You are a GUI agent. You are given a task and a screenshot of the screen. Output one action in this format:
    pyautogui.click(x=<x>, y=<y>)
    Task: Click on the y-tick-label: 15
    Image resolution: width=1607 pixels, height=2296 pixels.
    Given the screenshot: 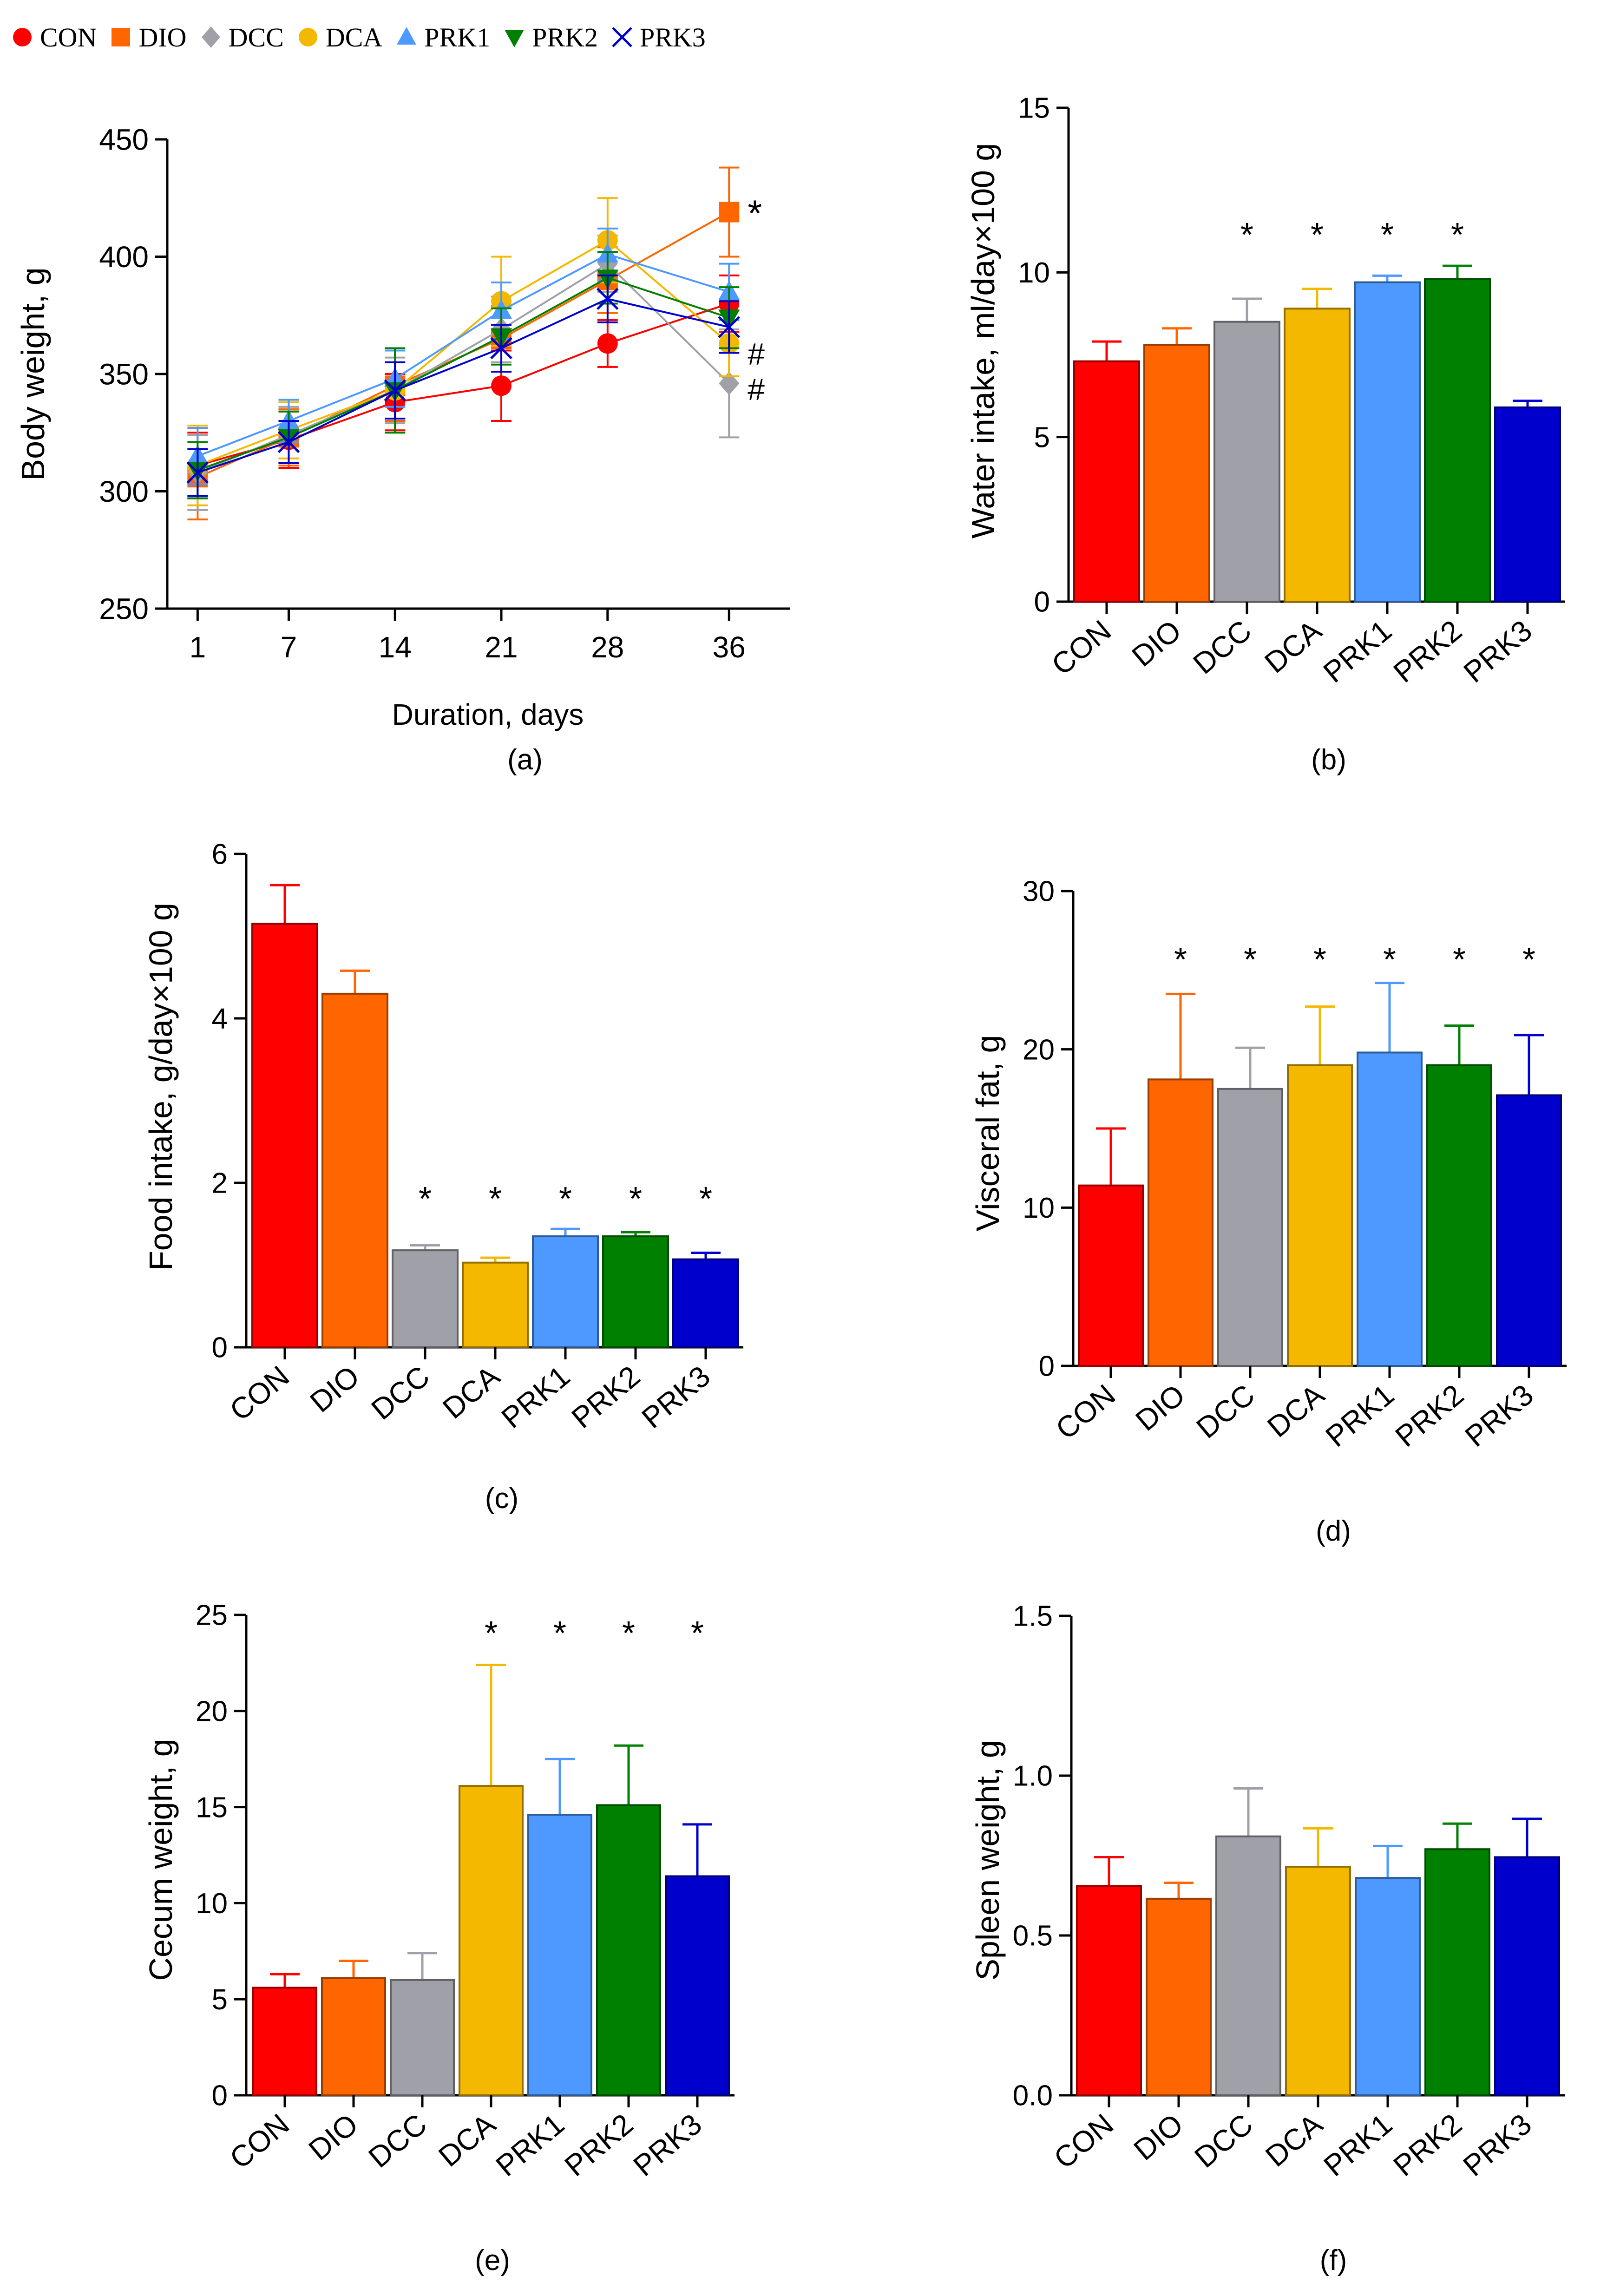 What is the action you would take?
    pyautogui.click(x=1034, y=108)
    